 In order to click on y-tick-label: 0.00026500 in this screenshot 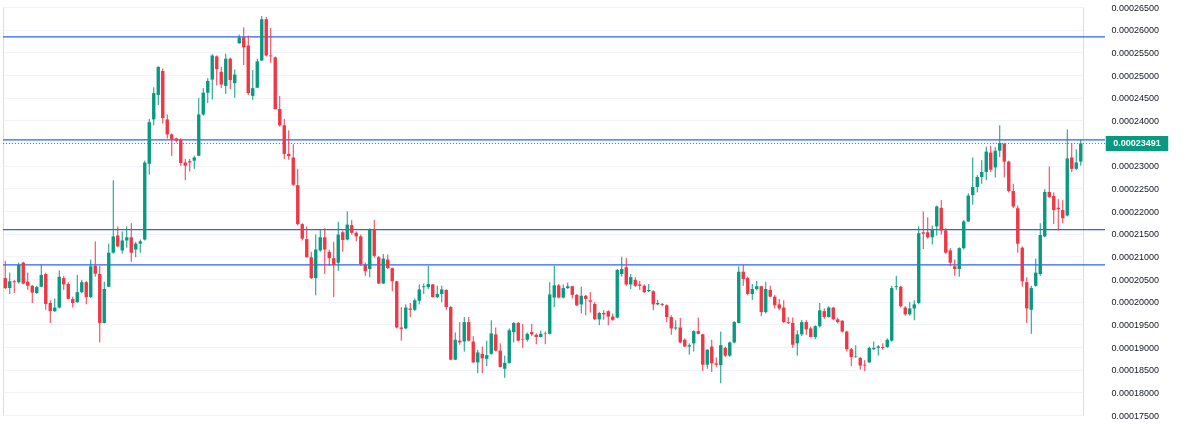, I will do `click(1135, 7)`.